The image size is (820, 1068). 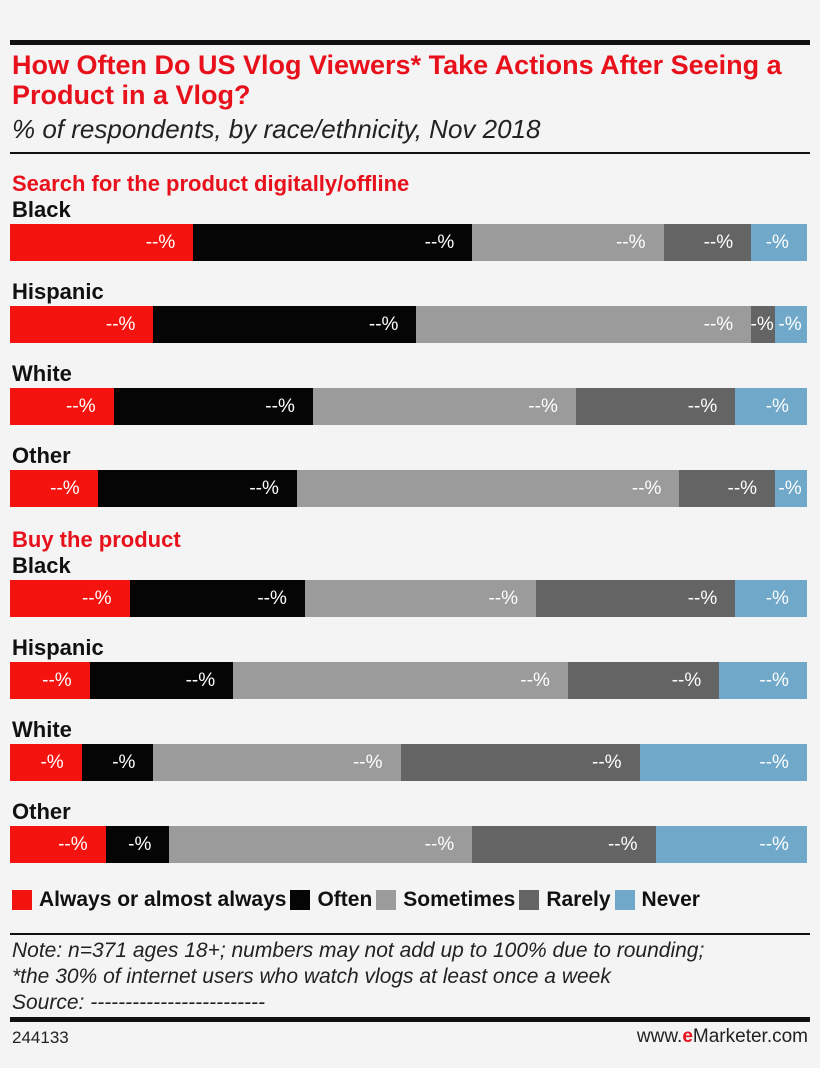 I want to click on bottom-rule, so click(x=410, y=1019).